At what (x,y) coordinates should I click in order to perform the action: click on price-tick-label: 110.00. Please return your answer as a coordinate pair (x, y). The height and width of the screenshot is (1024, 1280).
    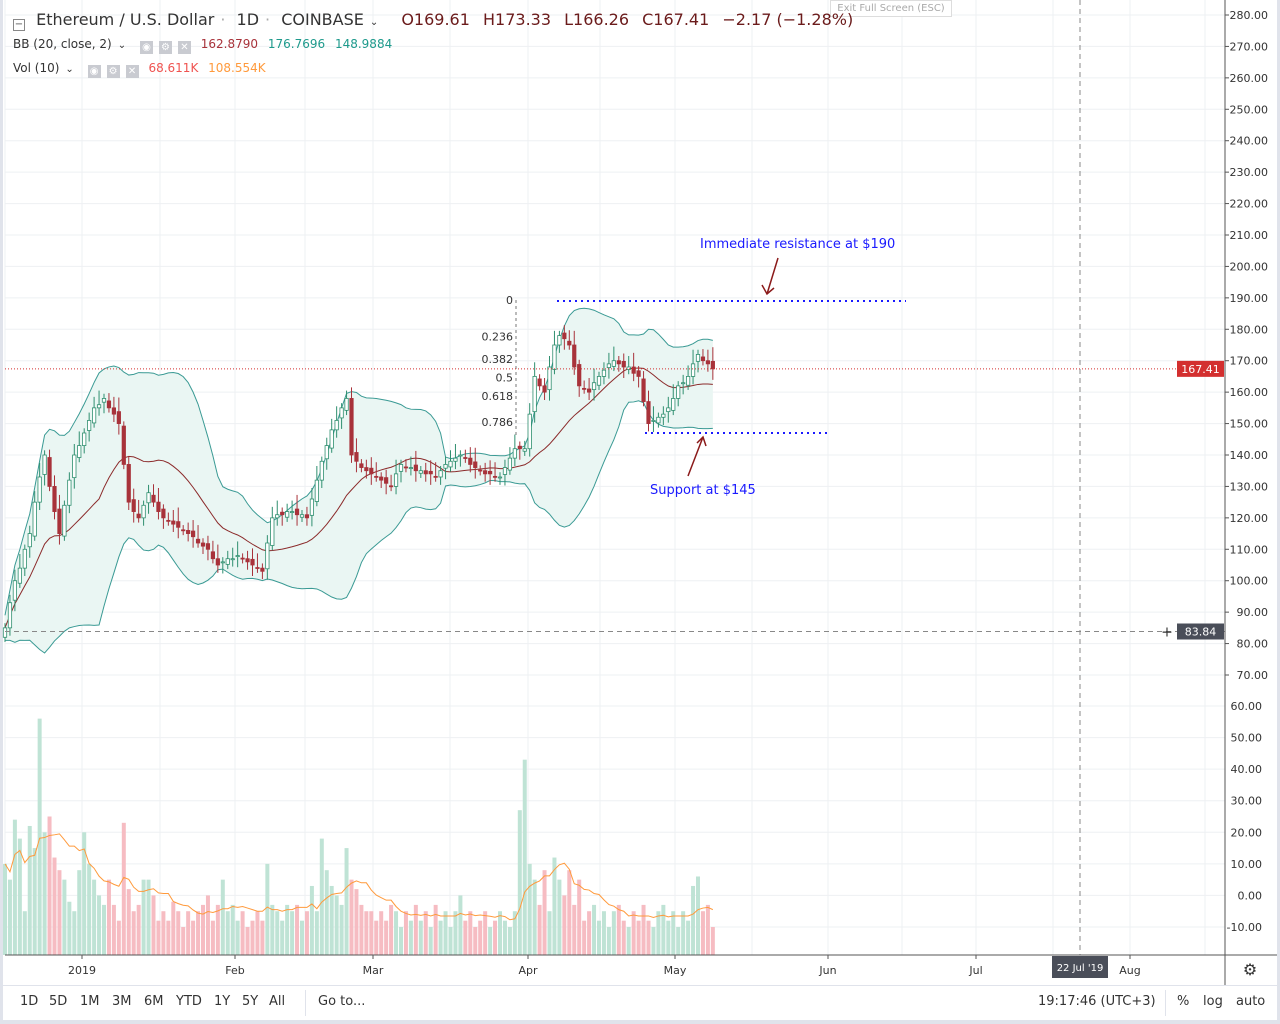
    Looking at the image, I should click on (1249, 549).